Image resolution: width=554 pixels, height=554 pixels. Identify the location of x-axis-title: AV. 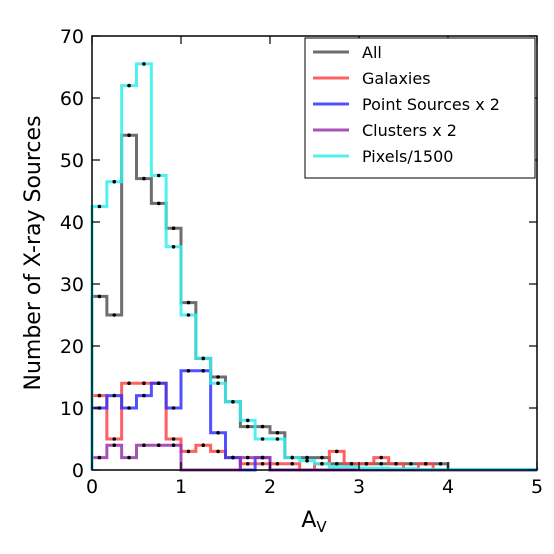
(314, 522).